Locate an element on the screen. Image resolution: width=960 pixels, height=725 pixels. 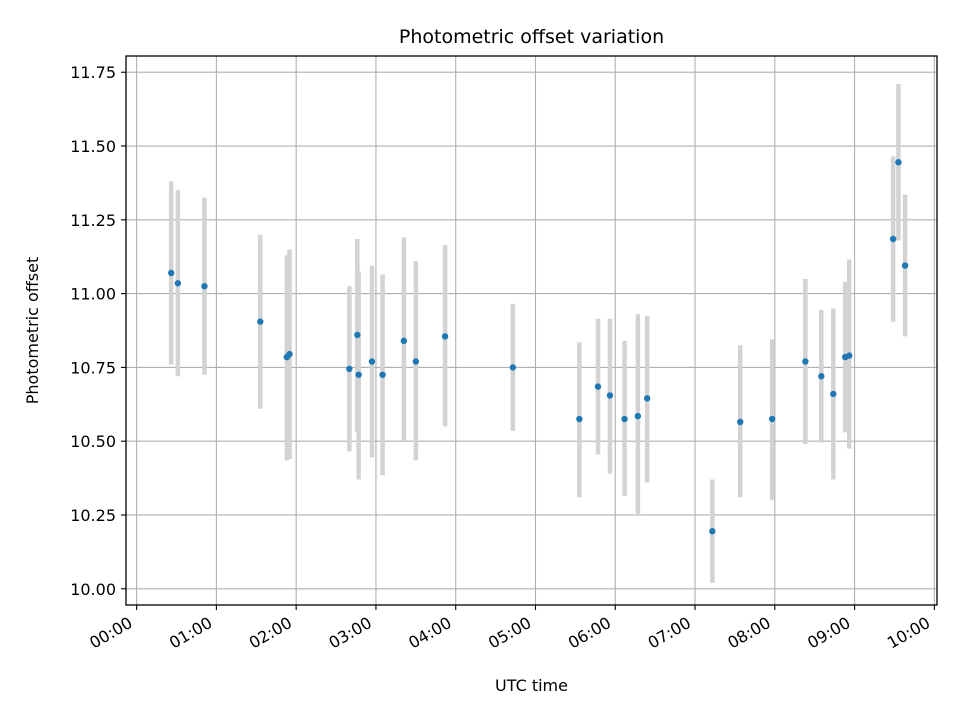
y-axis-label: Photometric offset is located at coordinates (32, 331).